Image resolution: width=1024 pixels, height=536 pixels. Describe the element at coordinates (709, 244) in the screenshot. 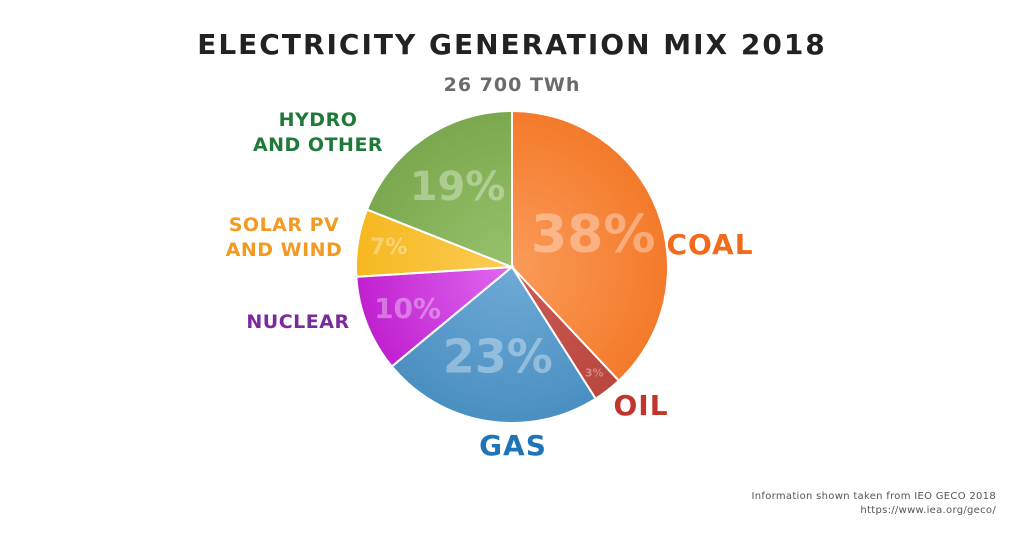

I see `category-label-coal: COAL` at that location.